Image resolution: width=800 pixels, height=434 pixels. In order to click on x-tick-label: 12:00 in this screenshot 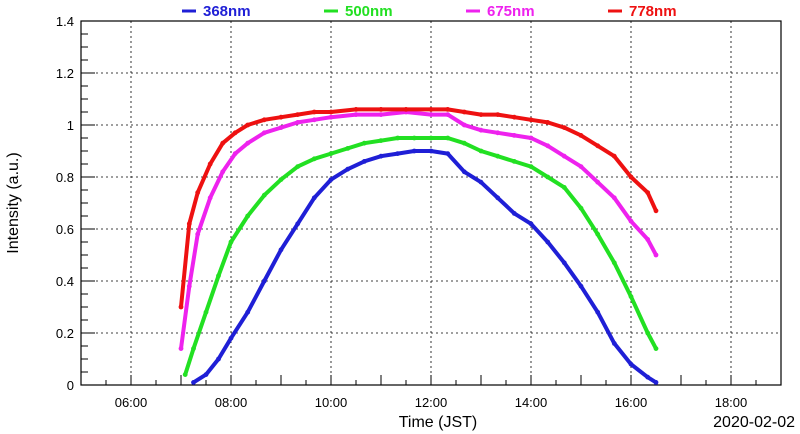, I will do `click(431, 402)`.